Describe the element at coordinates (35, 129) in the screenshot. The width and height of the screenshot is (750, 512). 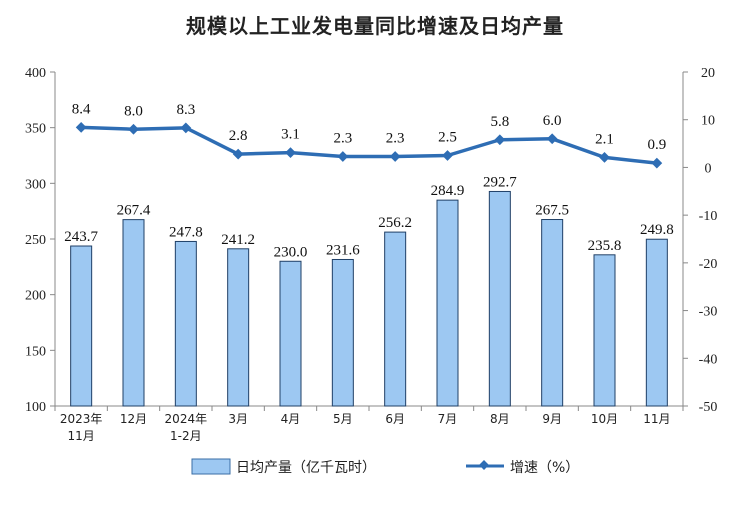
I see `y-left-tick-label: 350` at that location.